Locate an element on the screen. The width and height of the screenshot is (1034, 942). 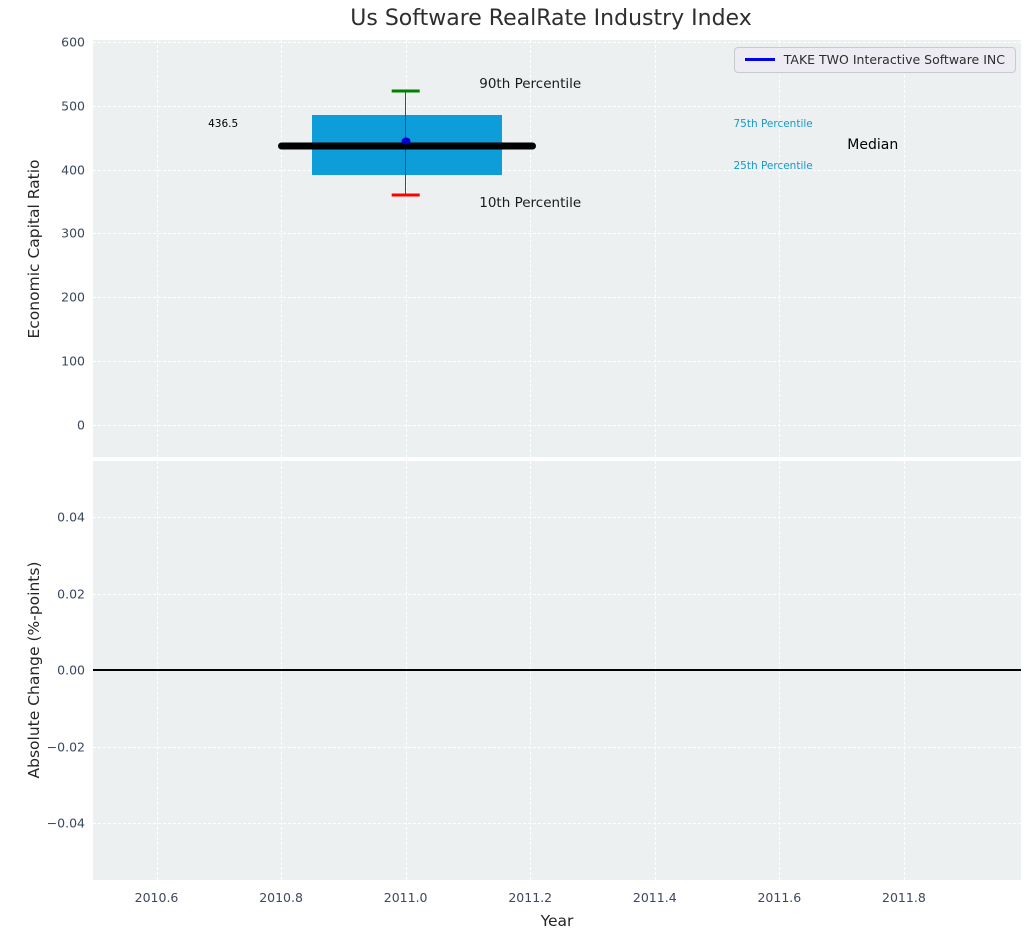
x-tick-label: 2010.8 is located at coordinates (281, 897).